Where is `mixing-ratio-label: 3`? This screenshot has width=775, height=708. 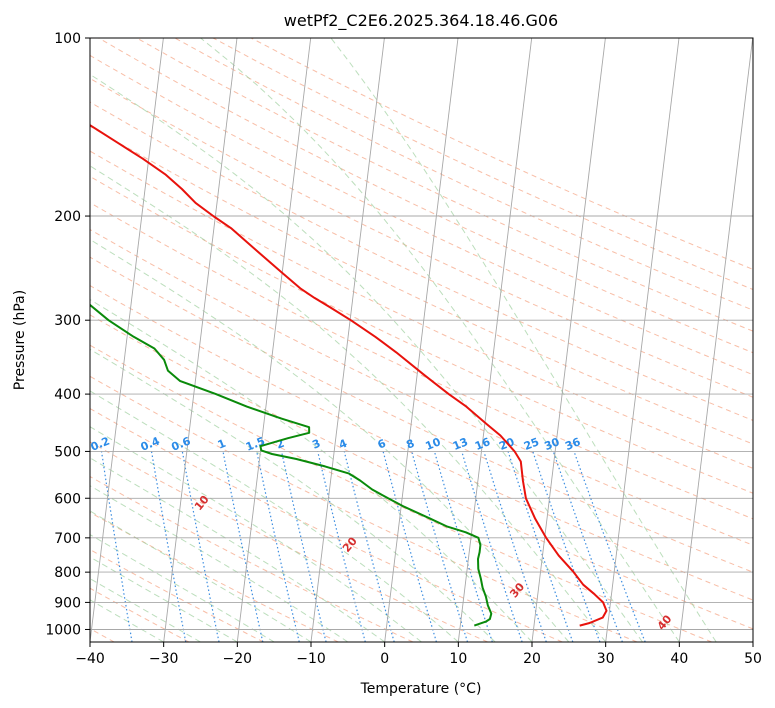
mixing-ratio-label: 3 is located at coordinates (316, 444).